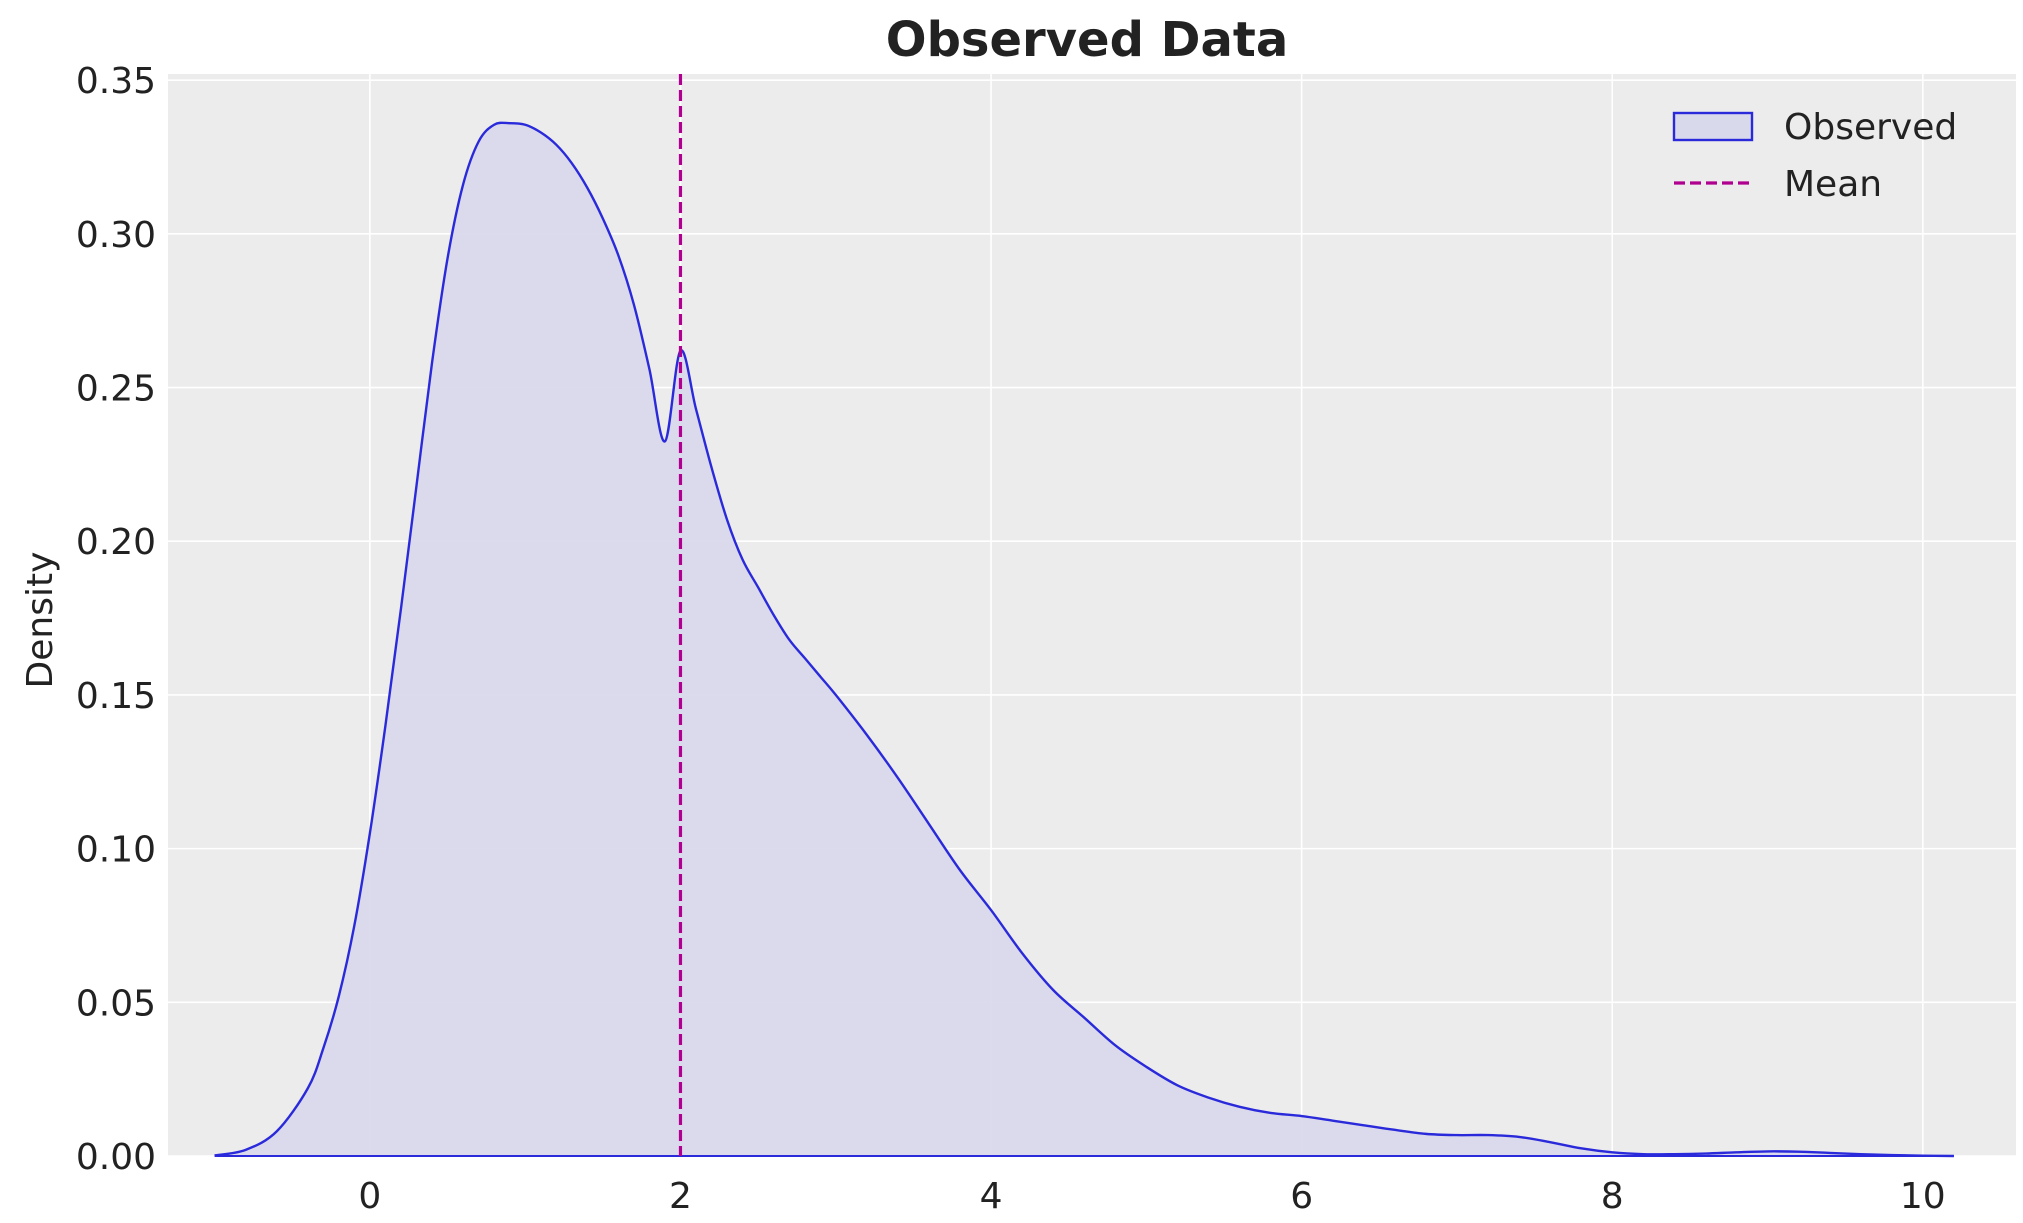  Describe the element at coordinates (1833, 184) in the screenshot. I see `legend-mean-label: Mean` at that location.